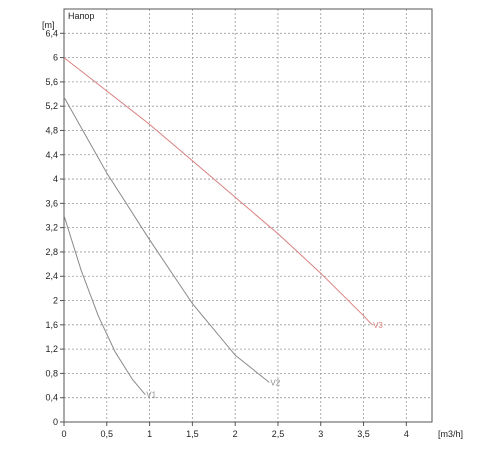  Describe the element at coordinates (55, 301) in the screenshot. I see `y-tick-label: 2` at that location.